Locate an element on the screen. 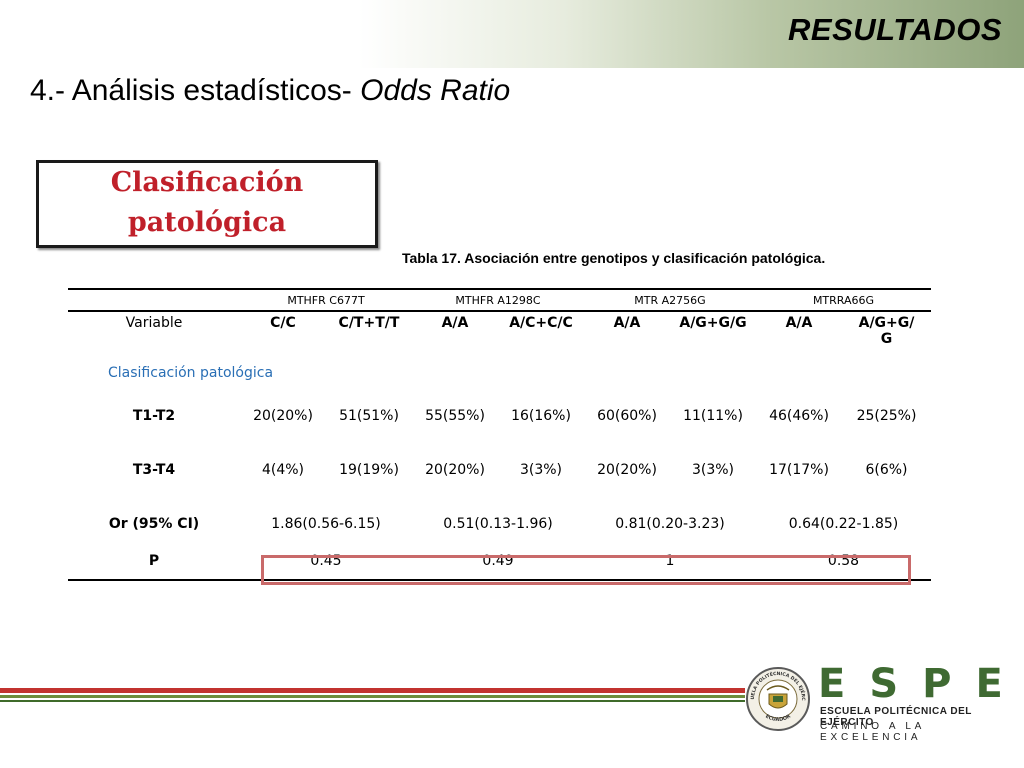 This screenshot has height=768, width=1024. footer-stripe-dark-green is located at coordinates (372, 701).